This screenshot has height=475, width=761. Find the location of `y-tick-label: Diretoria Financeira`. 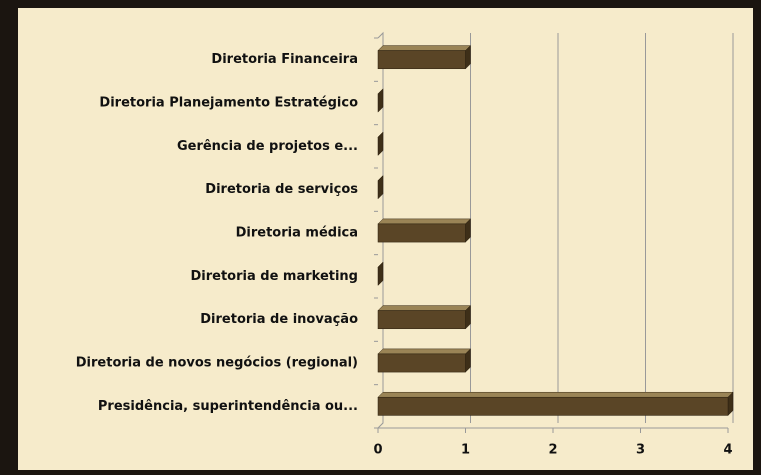

y-tick-label: Diretoria Financeira is located at coordinates (284, 59).